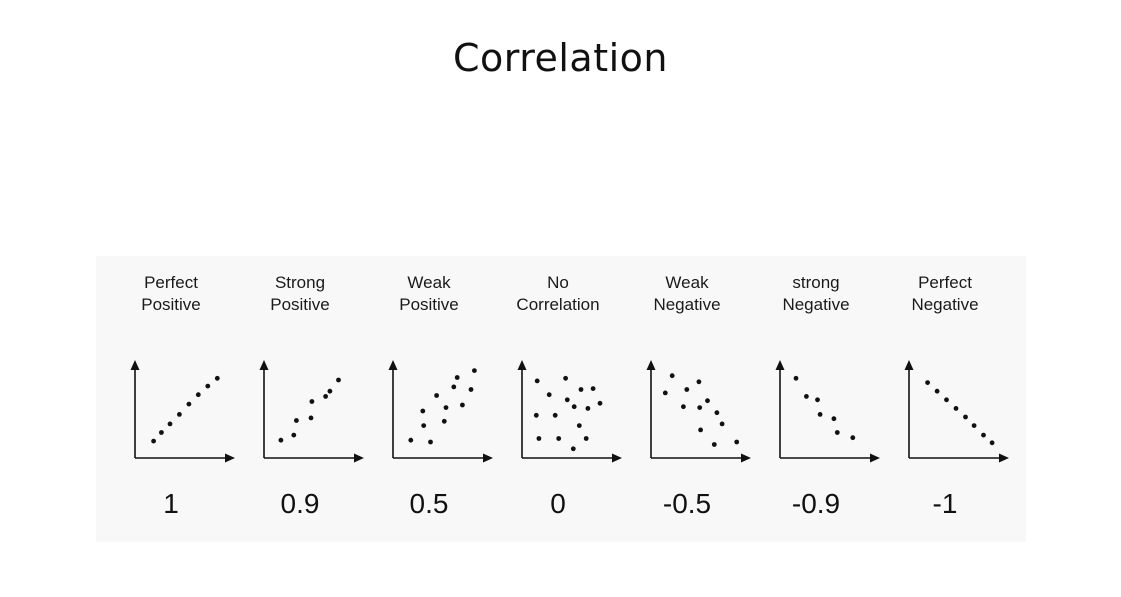 The width and height of the screenshot is (1121, 597). I want to click on scatter-plot-card: Strong Positive 0.9, so click(300, 399).